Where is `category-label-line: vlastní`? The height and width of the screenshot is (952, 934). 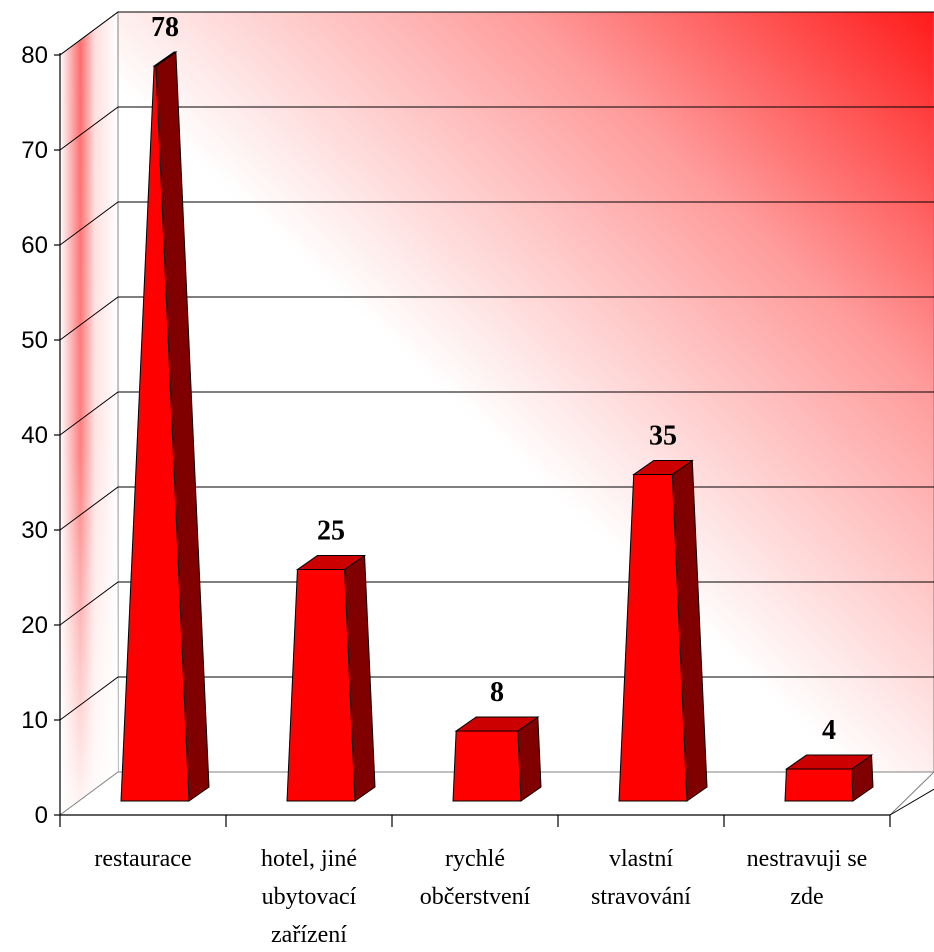
category-label-line: vlastní is located at coordinates (641, 859).